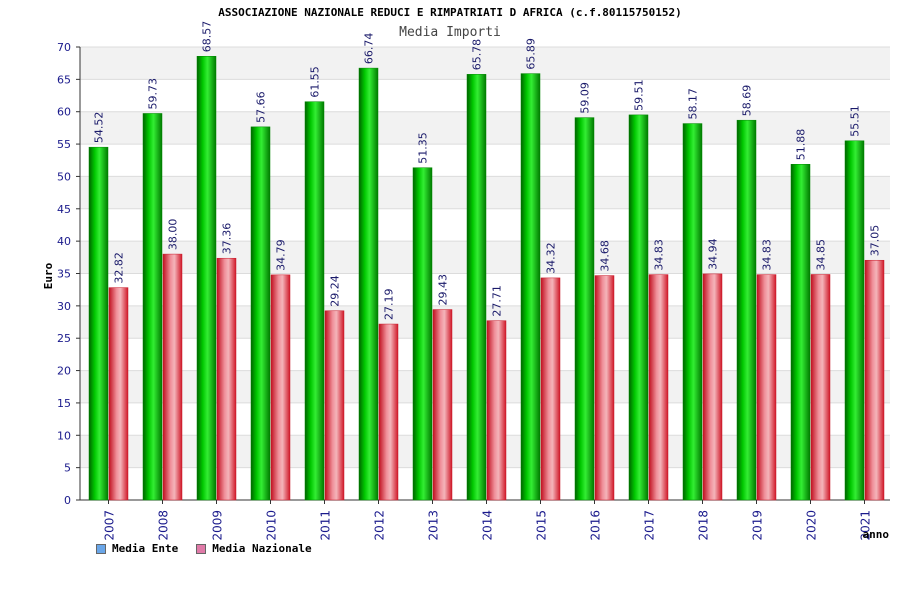  I want to click on x-tick-label: 2012, so click(380, 525).